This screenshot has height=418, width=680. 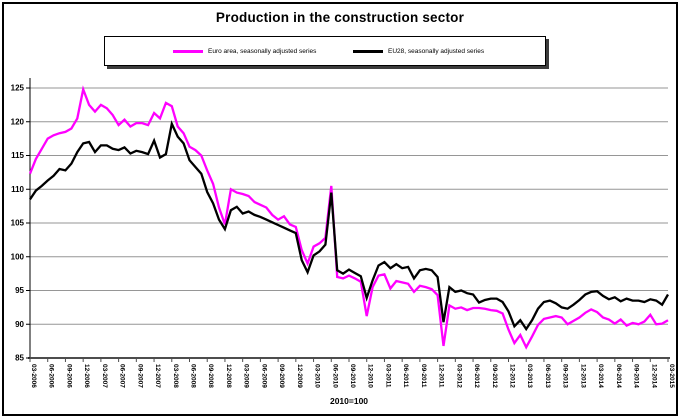 What do you see at coordinates (547, 376) in the screenshot?
I see `x-tick-label: 06-2013` at bounding box center [547, 376].